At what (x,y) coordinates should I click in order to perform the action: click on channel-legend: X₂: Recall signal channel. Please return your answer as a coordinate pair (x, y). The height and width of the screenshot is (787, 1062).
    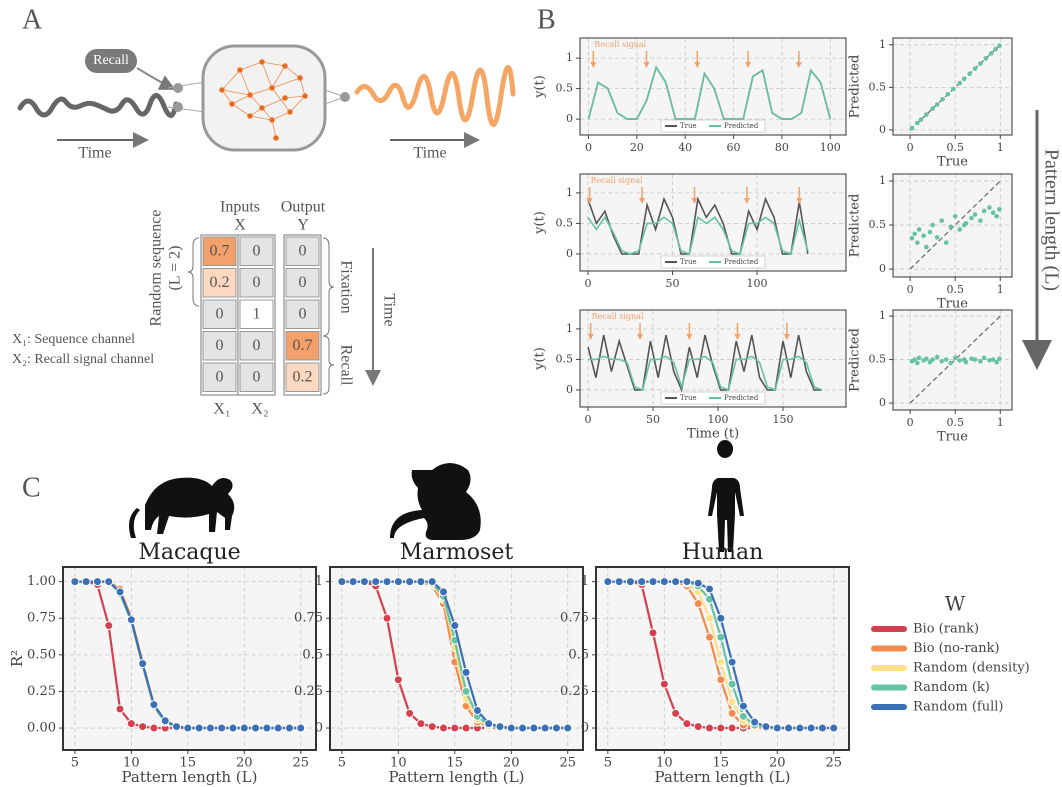
    Looking at the image, I should click on (83, 359).